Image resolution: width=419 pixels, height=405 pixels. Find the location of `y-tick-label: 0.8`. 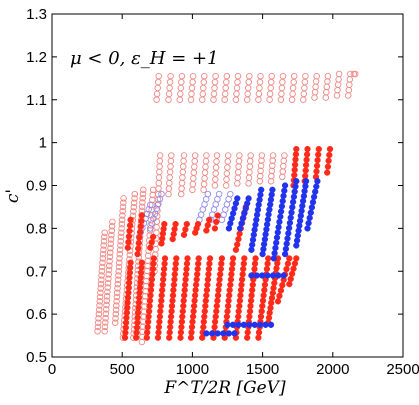

y-tick-label: 0.8 is located at coordinates (36, 228).